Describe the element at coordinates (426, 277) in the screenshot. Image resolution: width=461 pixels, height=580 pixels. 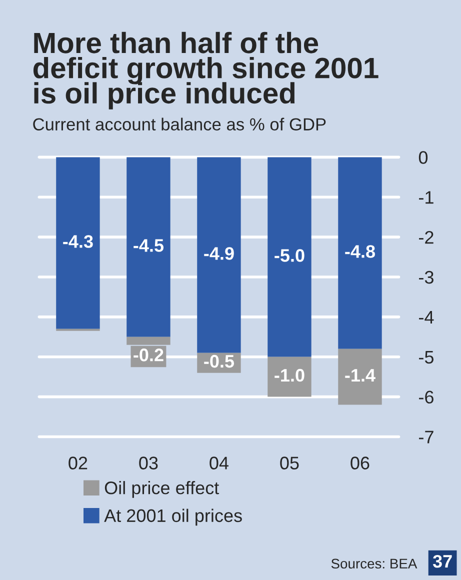
I see `y-tick-label: -3` at that location.